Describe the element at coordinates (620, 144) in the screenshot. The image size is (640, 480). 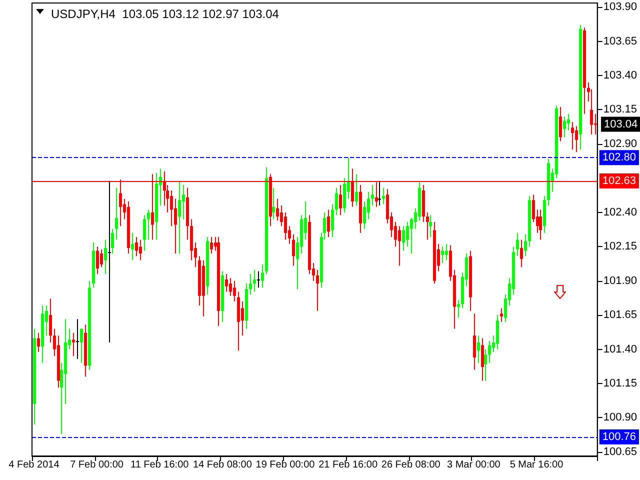
I see `y-tick-label: 102.90` at that location.